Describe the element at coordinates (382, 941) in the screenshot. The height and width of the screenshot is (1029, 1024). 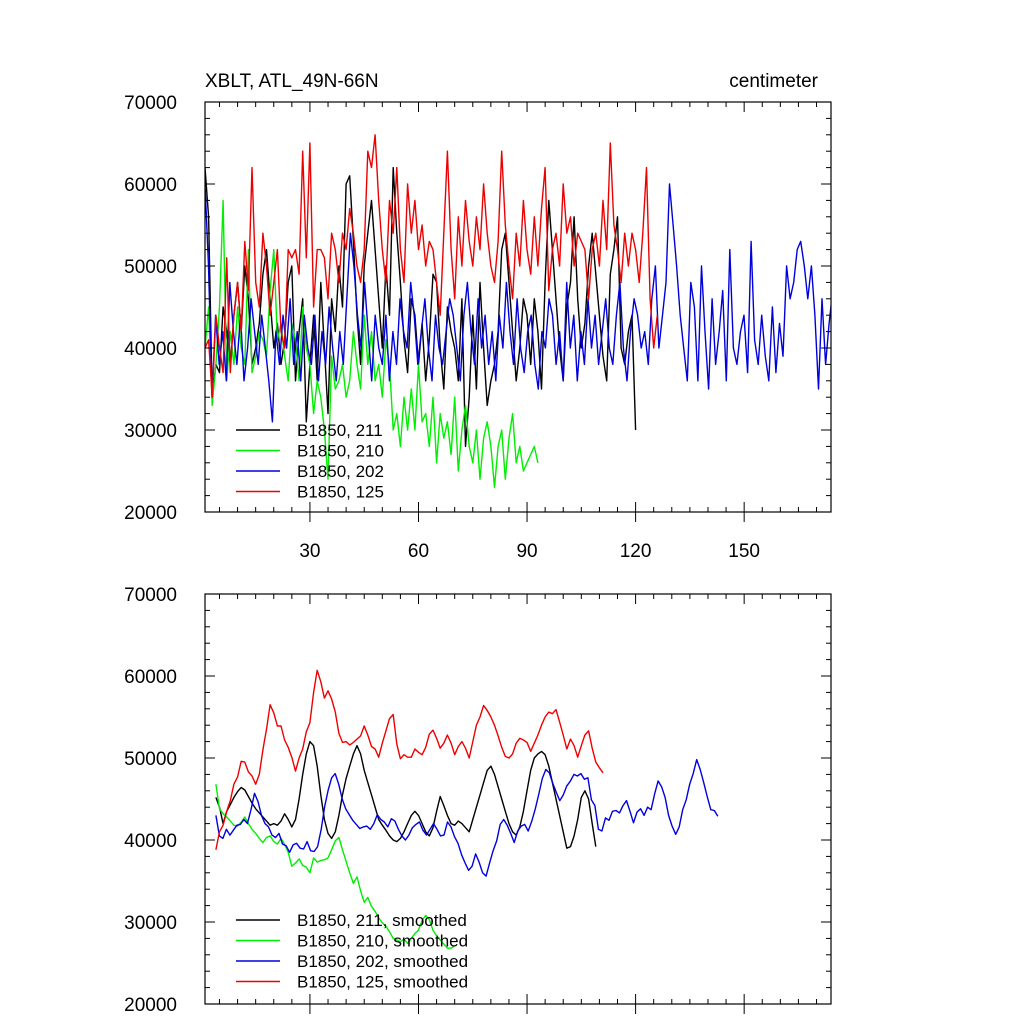
I see `legend-label: B1850, 210, smoothed` at that location.